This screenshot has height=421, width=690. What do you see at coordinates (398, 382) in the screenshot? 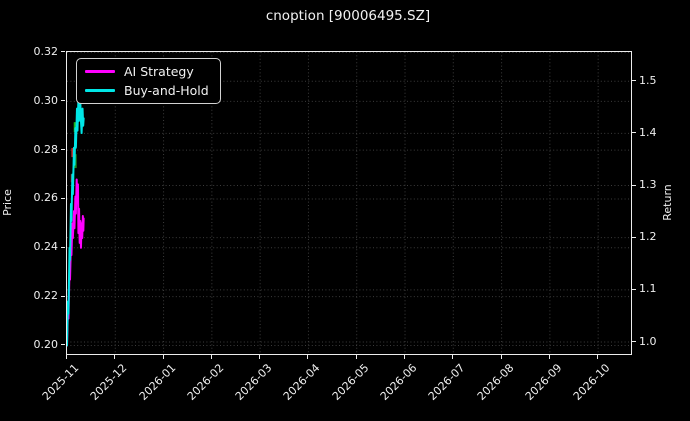
I see `x-tick-label: 2026-06` at bounding box center [398, 382].